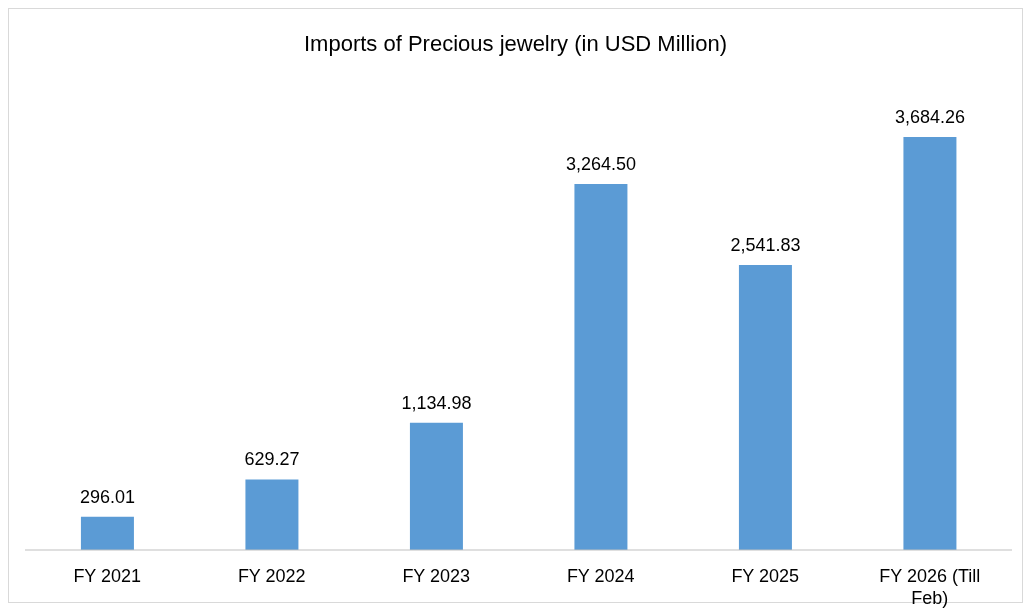  What do you see at coordinates (929, 117) in the screenshot?
I see `data-label: 3,684.26` at bounding box center [929, 117].